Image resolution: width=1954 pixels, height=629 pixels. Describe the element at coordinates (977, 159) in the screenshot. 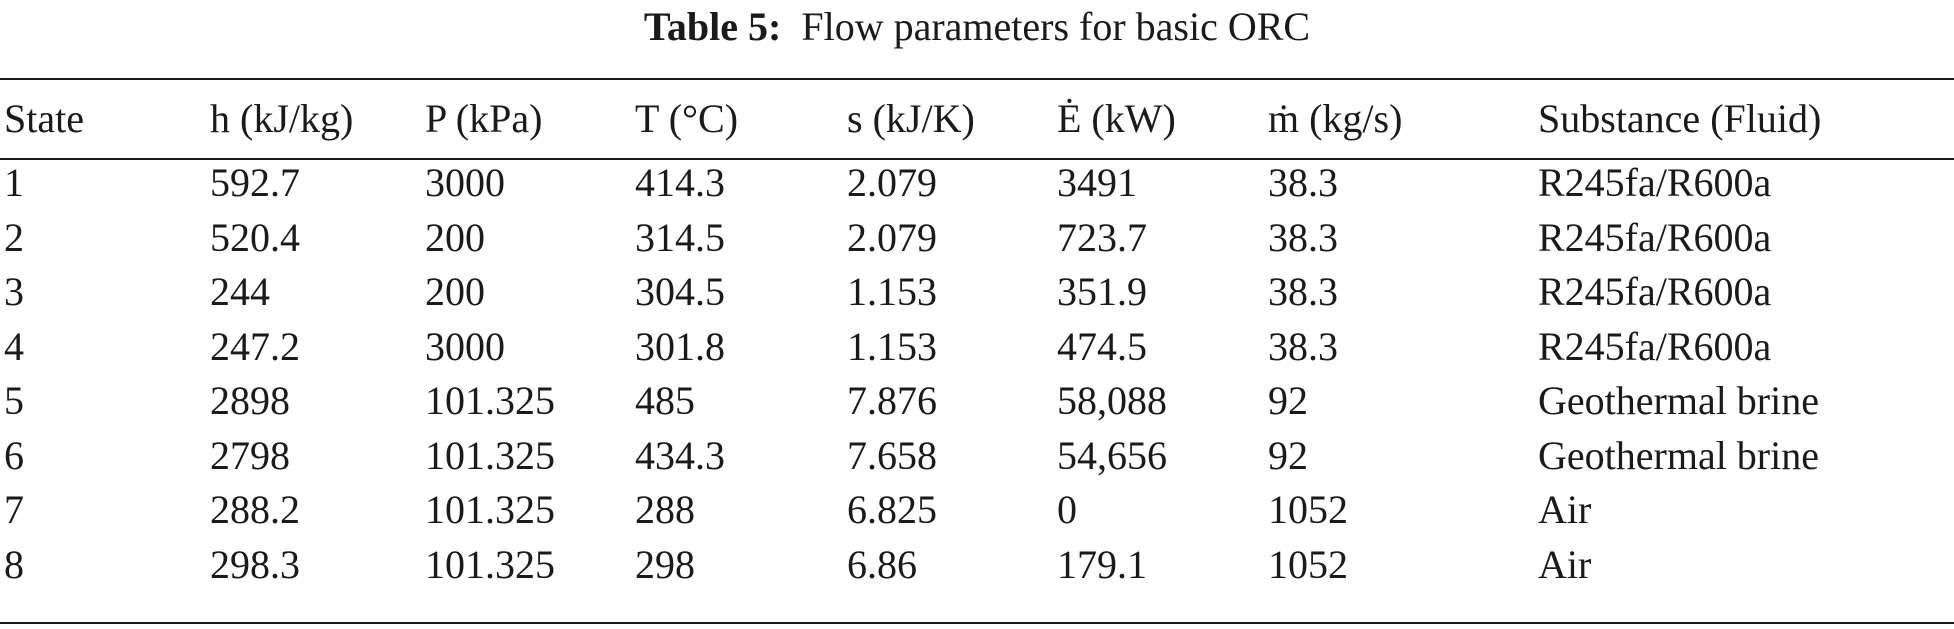

I see `header-rule` at that location.